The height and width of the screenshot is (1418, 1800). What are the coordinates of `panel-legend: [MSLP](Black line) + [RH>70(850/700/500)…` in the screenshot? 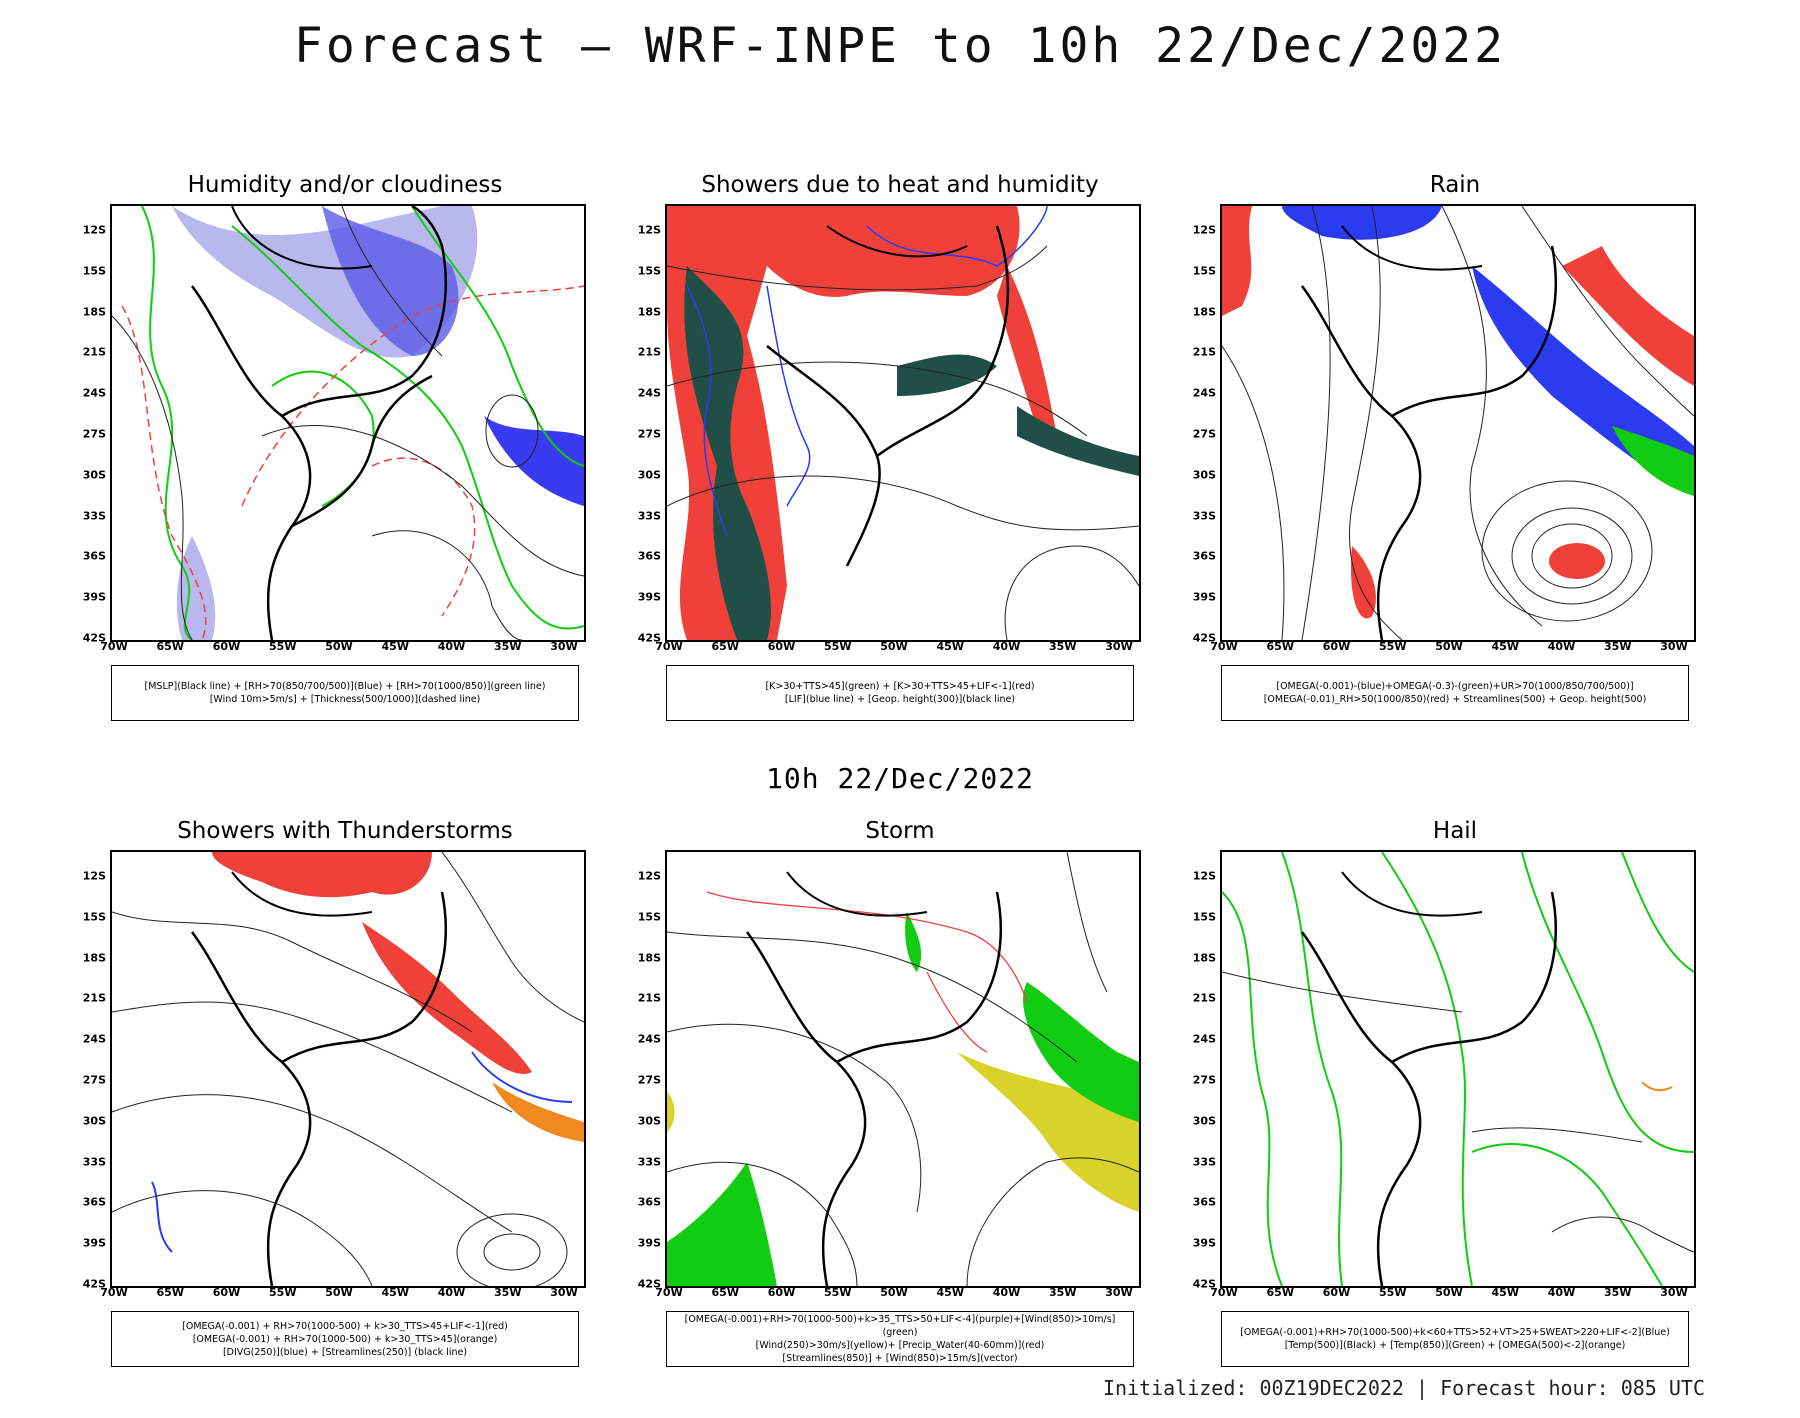 It's located at (345, 693).